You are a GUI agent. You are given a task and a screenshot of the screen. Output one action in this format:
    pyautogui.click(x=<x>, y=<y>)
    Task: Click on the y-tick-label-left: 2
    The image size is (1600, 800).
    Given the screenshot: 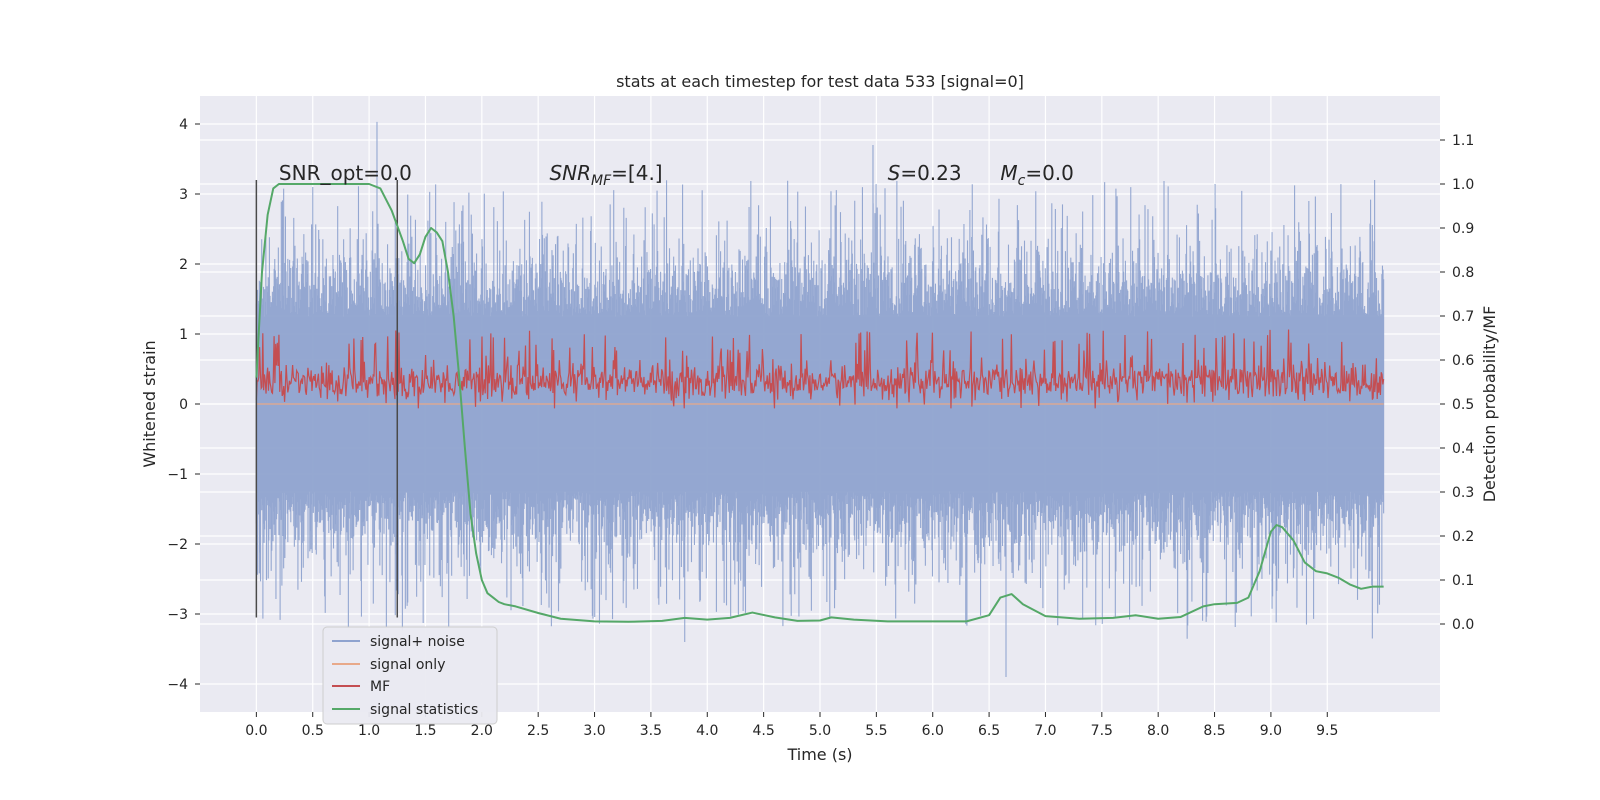 What is the action you would take?
    pyautogui.click(x=183, y=265)
    